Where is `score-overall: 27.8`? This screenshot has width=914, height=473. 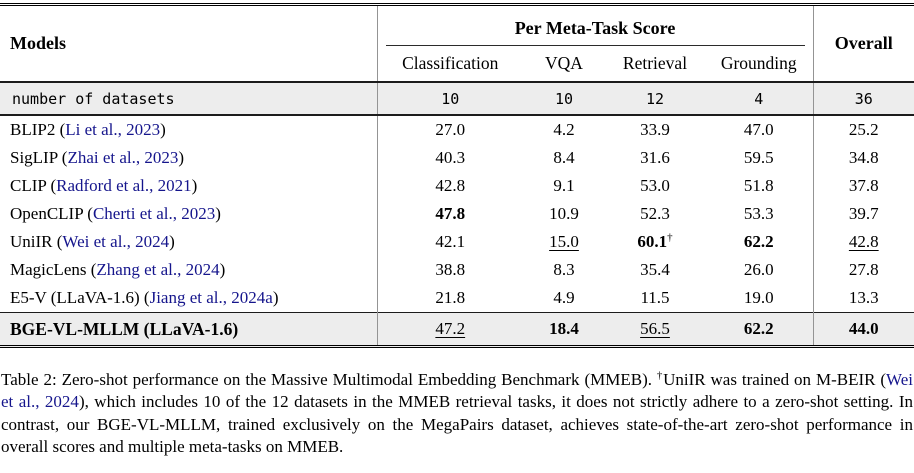
score-overall: 27.8 is located at coordinates (863, 270).